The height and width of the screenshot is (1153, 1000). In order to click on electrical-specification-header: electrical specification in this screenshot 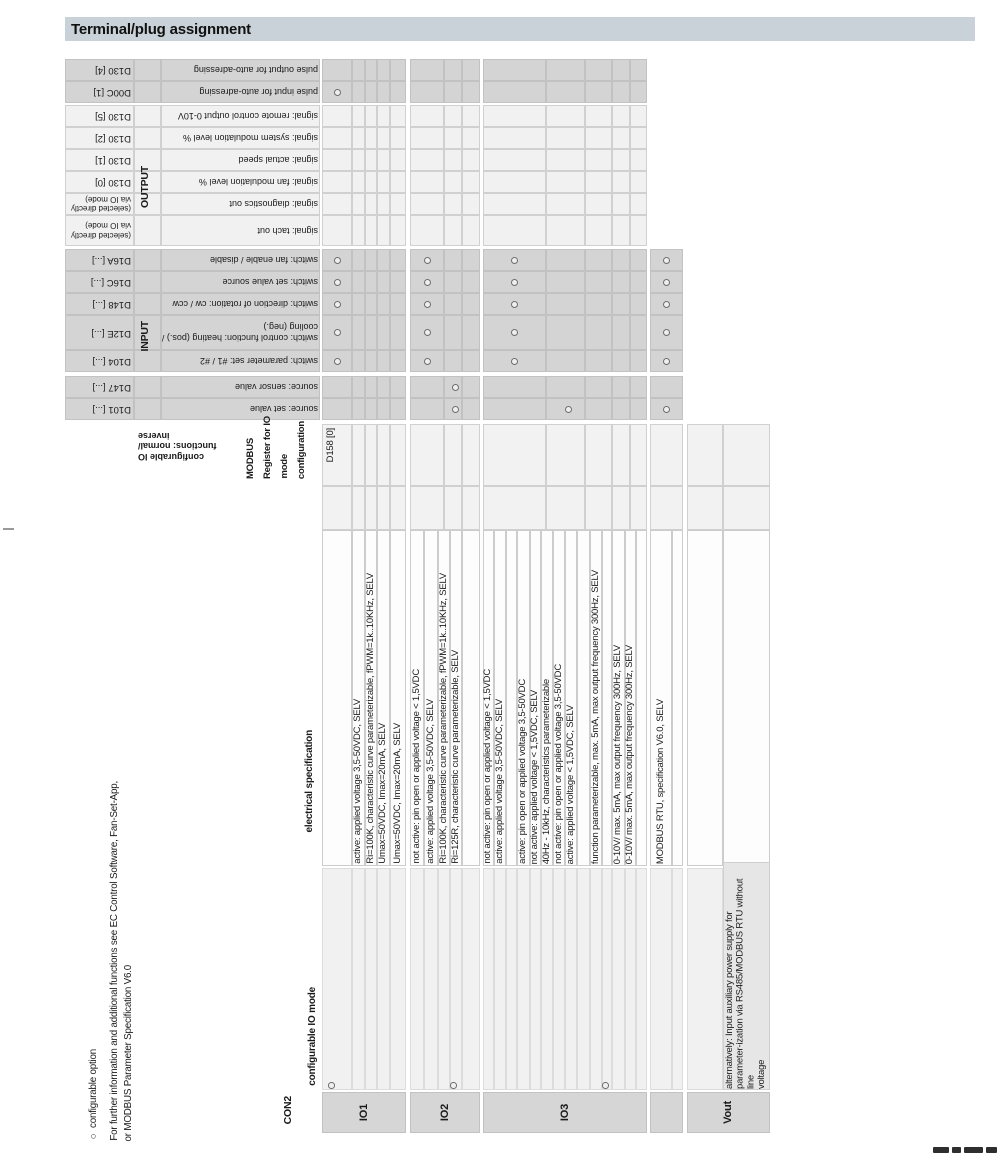, I will do `click(310, 682)`.